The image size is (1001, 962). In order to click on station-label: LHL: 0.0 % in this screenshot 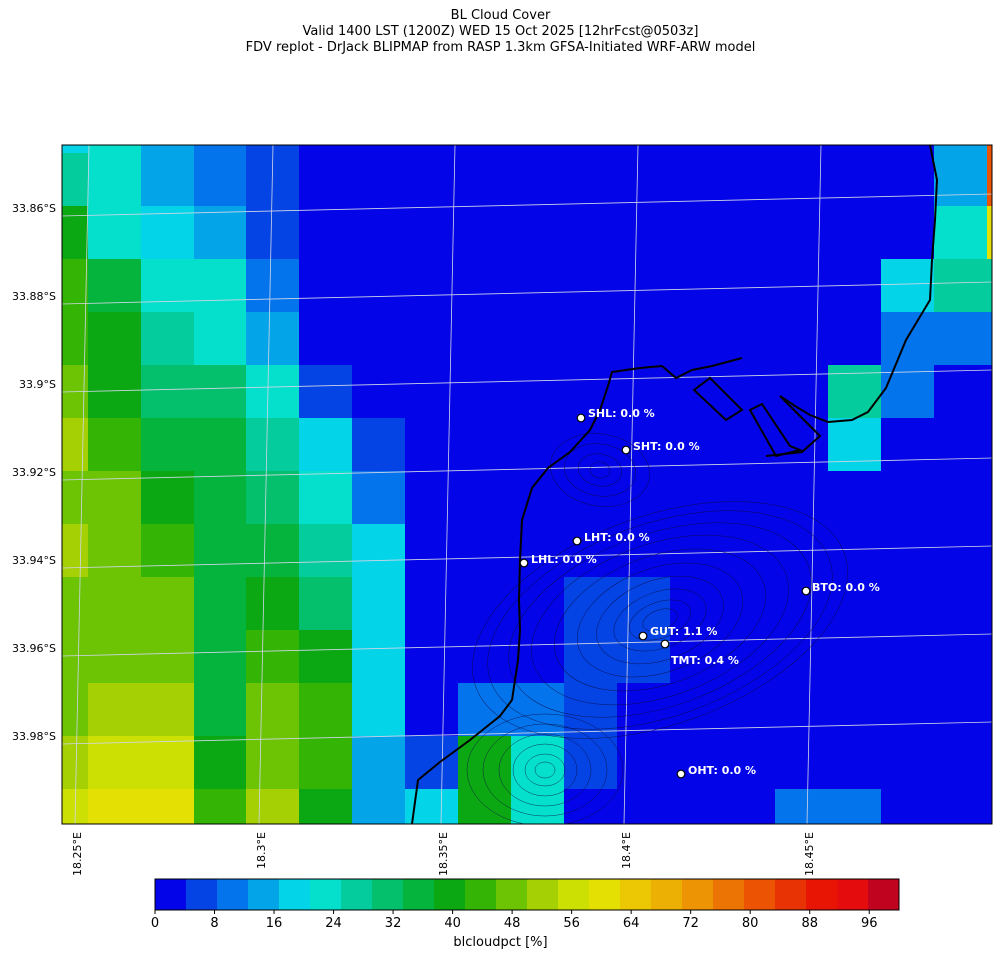, I will do `click(564, 559)`.